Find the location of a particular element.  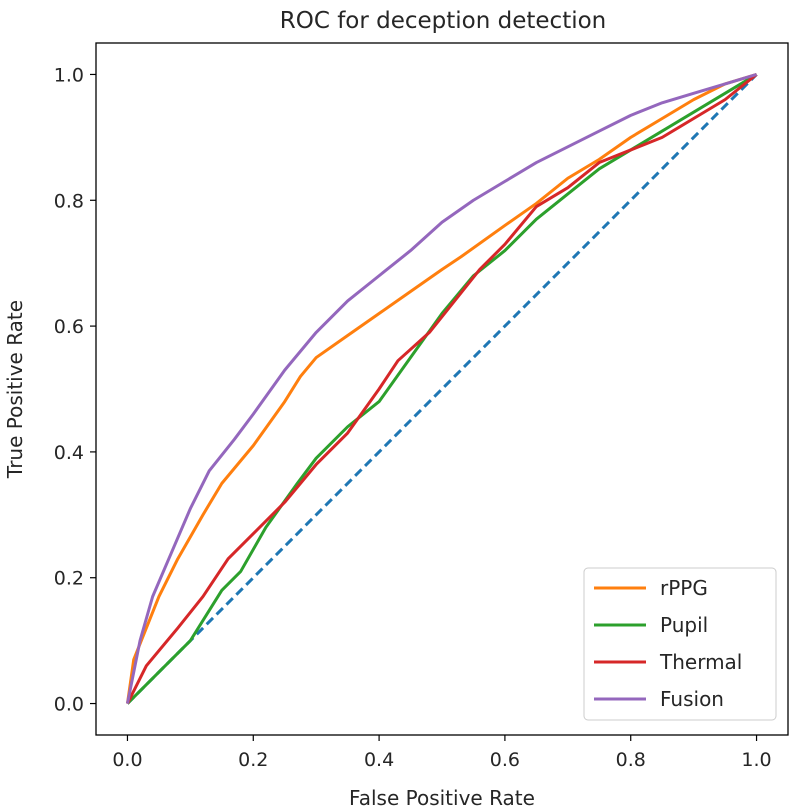

legend: rPPG Pupil Thermal Fusion is located at coordinates (680, 644).